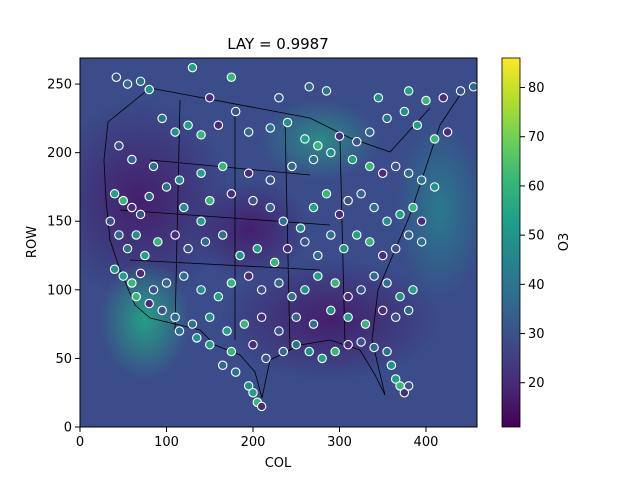  I want to click on colorbar-tick-label: 60, so click(536, 186).